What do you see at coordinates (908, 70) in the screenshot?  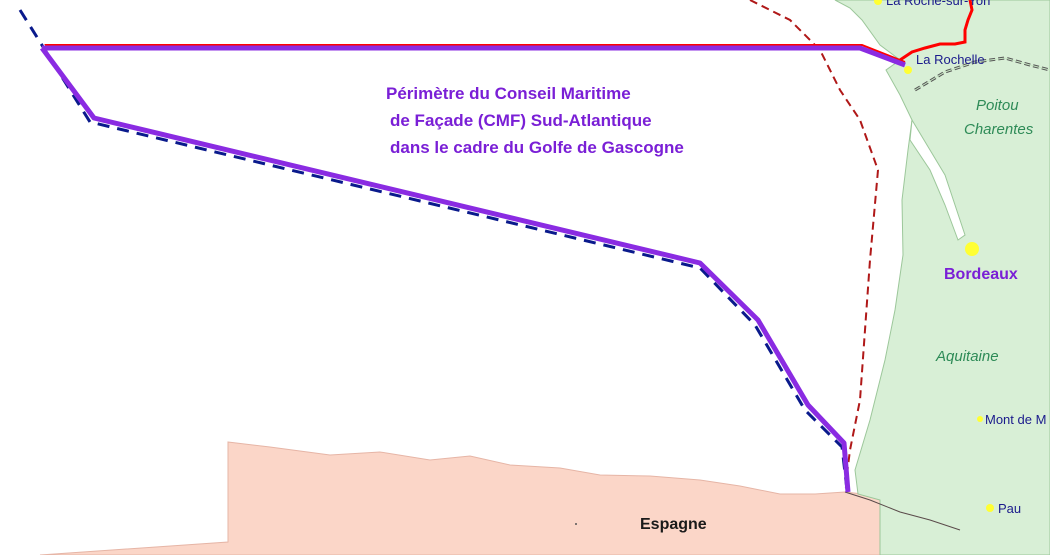 I see `city-dot-la-rochelle` at bounding box center [908, 70].